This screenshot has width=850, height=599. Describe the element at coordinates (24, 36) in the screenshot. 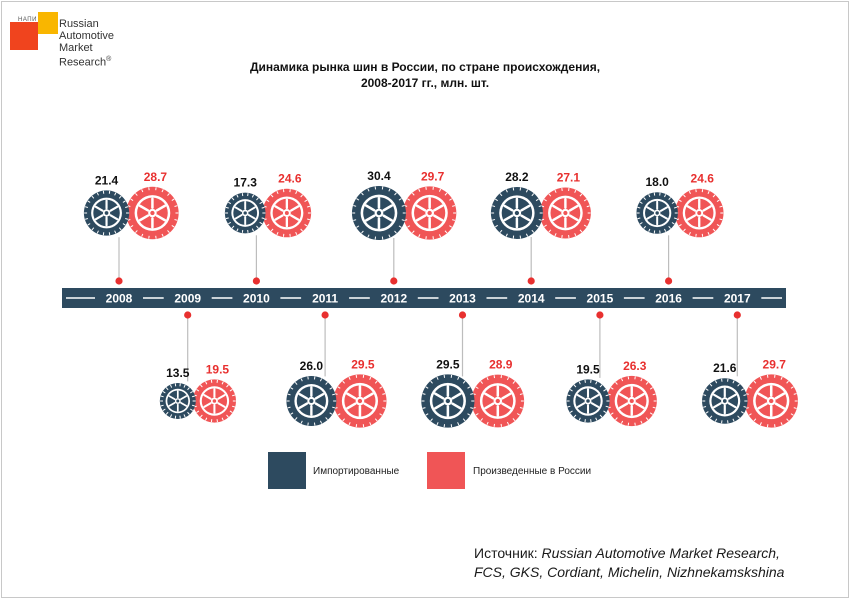

I see `logo-red-square` at that location.